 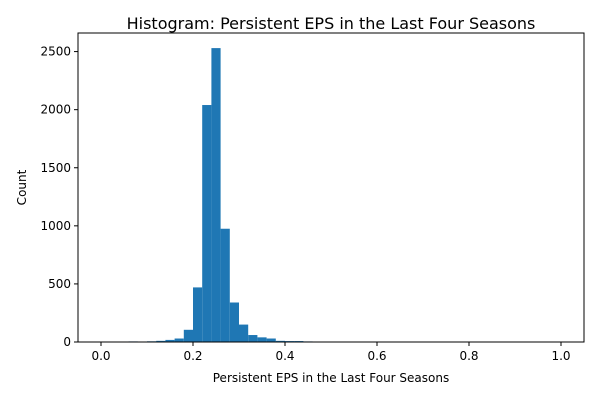 What do you see at coordinates (59, 284) in the screenshot?
I see `y-tick-label: 500` at bounding box center [59, 284].